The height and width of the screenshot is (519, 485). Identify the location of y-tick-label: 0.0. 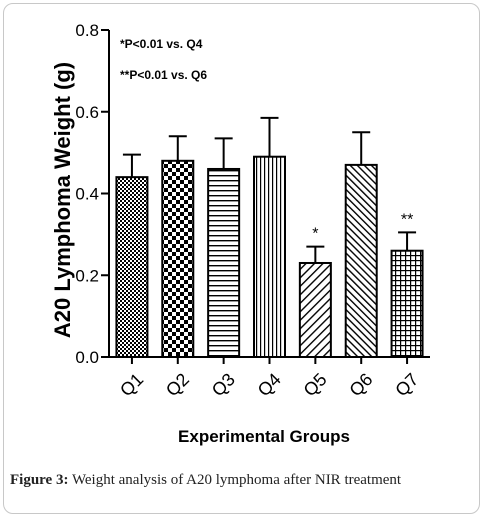
(87, 357).